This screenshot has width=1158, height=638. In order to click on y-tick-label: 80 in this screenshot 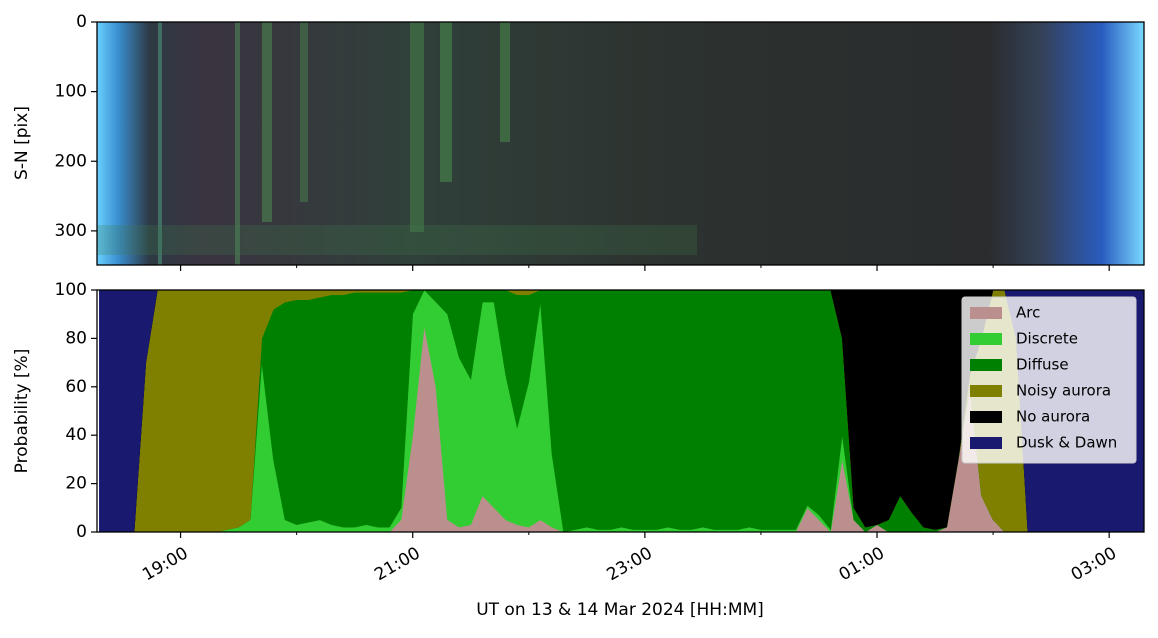, I will do `click(76, 338)`.